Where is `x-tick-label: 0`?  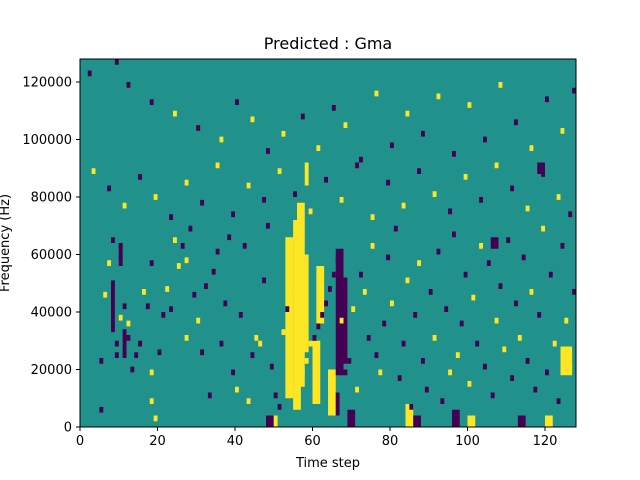 x-tick-label: 0 is located at coordinates (80, 441).